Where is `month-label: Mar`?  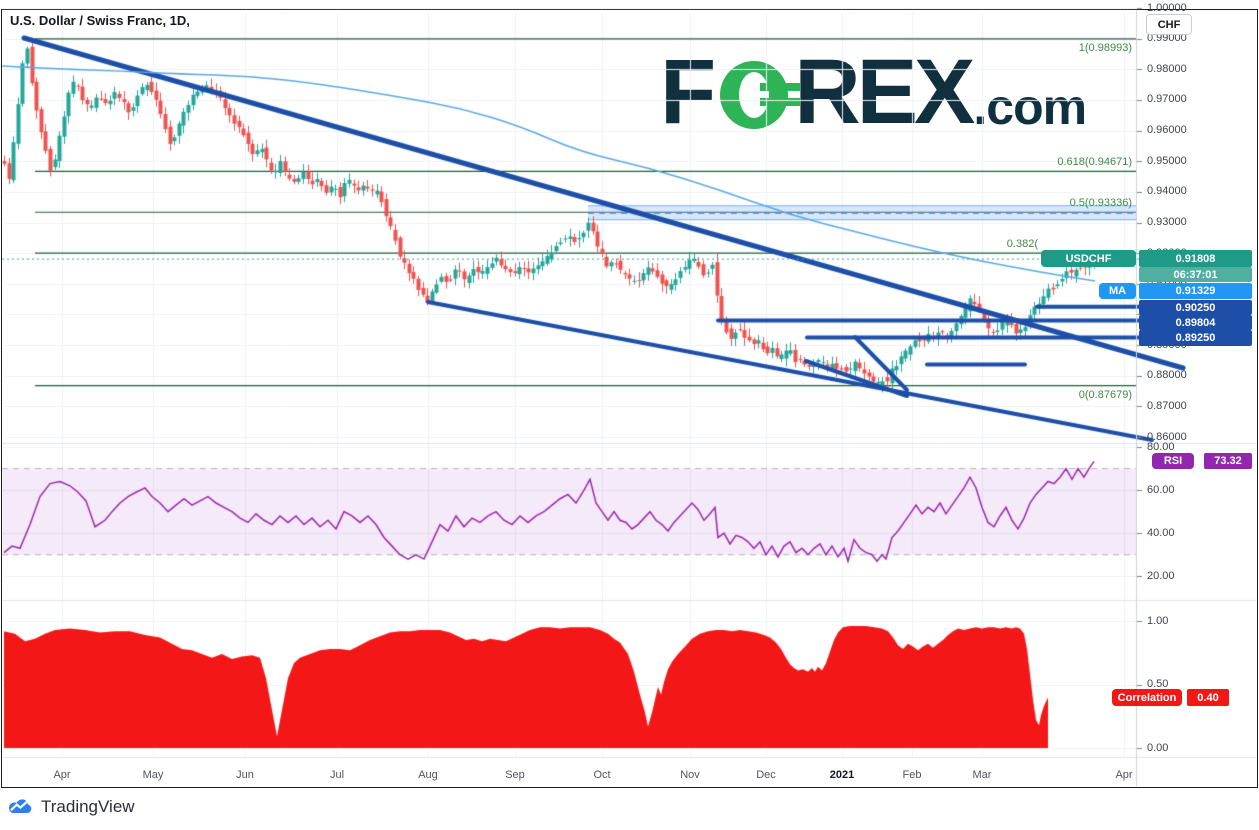
month-label: Mar is located at coordinates (982, 775).